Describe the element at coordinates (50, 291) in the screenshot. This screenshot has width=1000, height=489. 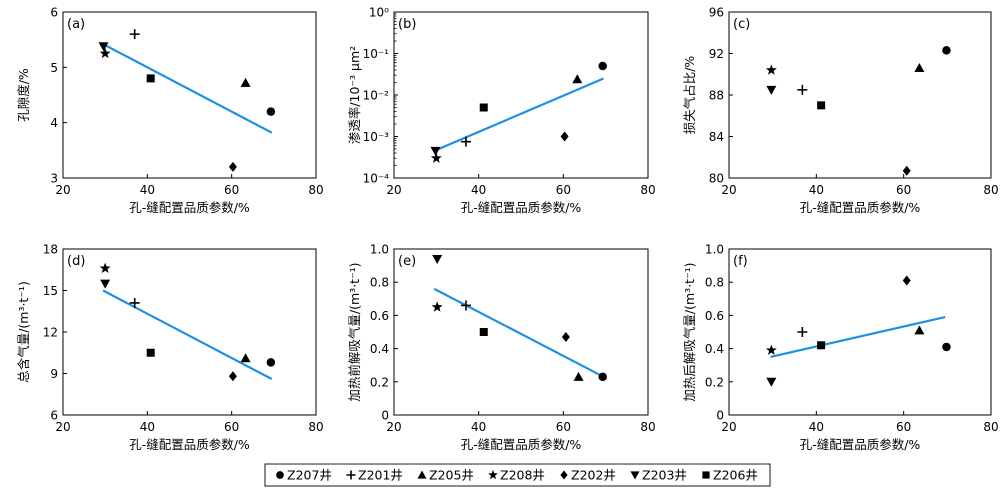
I see `y-tick-label: 15` at that location.